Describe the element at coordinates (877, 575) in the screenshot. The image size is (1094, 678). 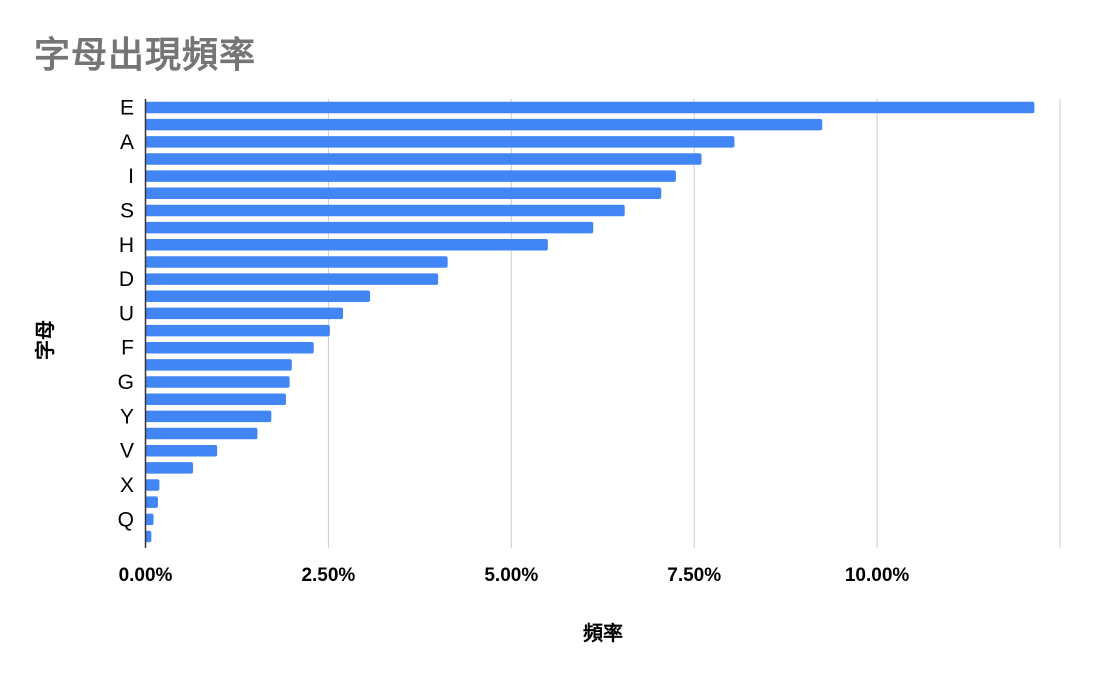
I see `x-tick-label: 10.00%` at that location.